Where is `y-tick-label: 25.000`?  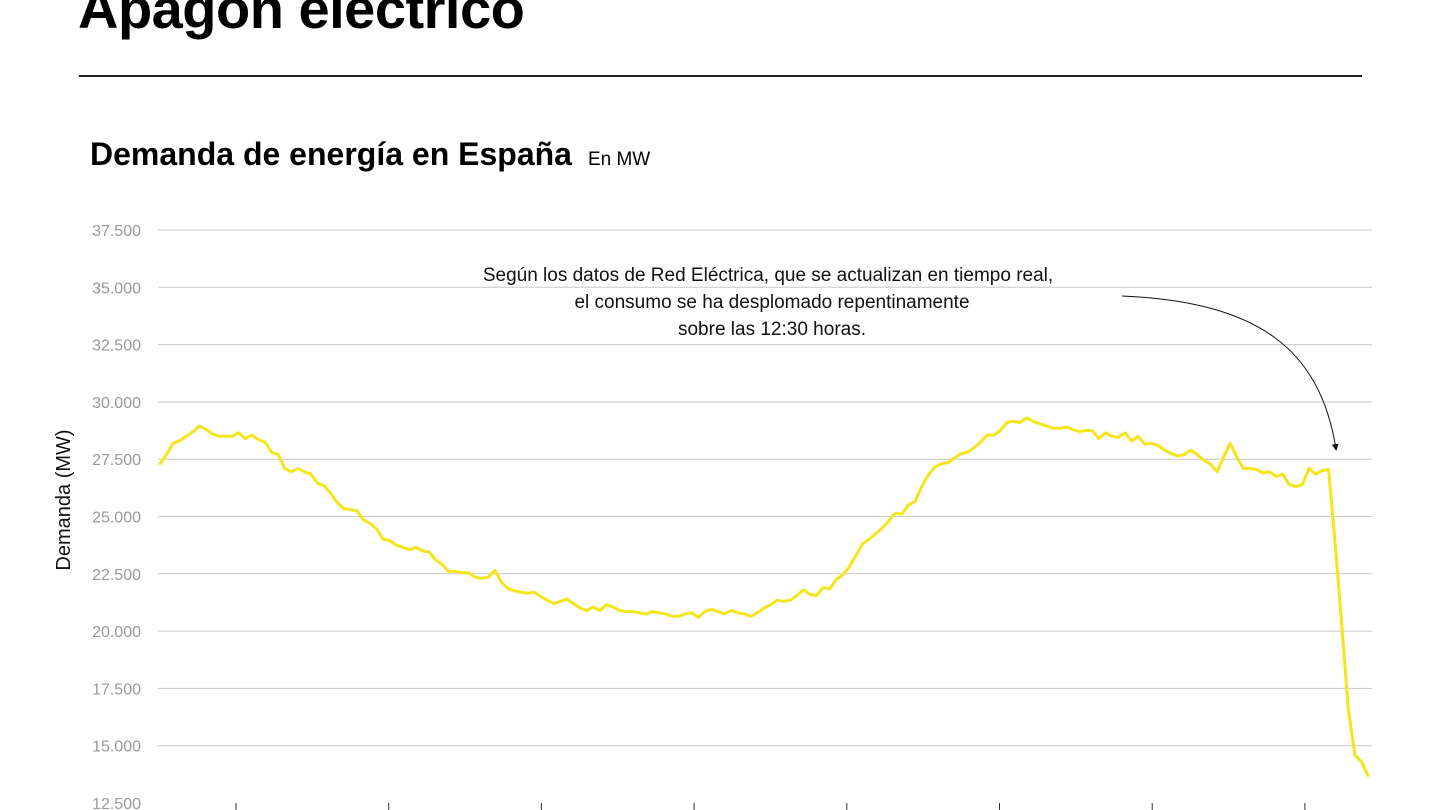
y-tick-label: 25.000 is located at coordinates (116, 518).